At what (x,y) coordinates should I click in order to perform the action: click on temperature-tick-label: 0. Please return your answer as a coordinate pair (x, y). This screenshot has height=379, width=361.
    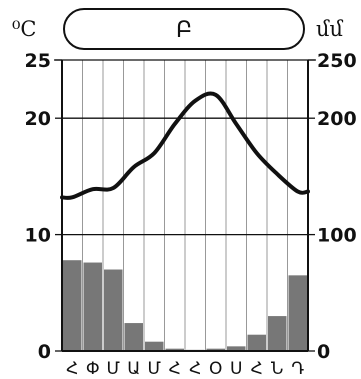
    Looking at the image, I should click on (44, 352).